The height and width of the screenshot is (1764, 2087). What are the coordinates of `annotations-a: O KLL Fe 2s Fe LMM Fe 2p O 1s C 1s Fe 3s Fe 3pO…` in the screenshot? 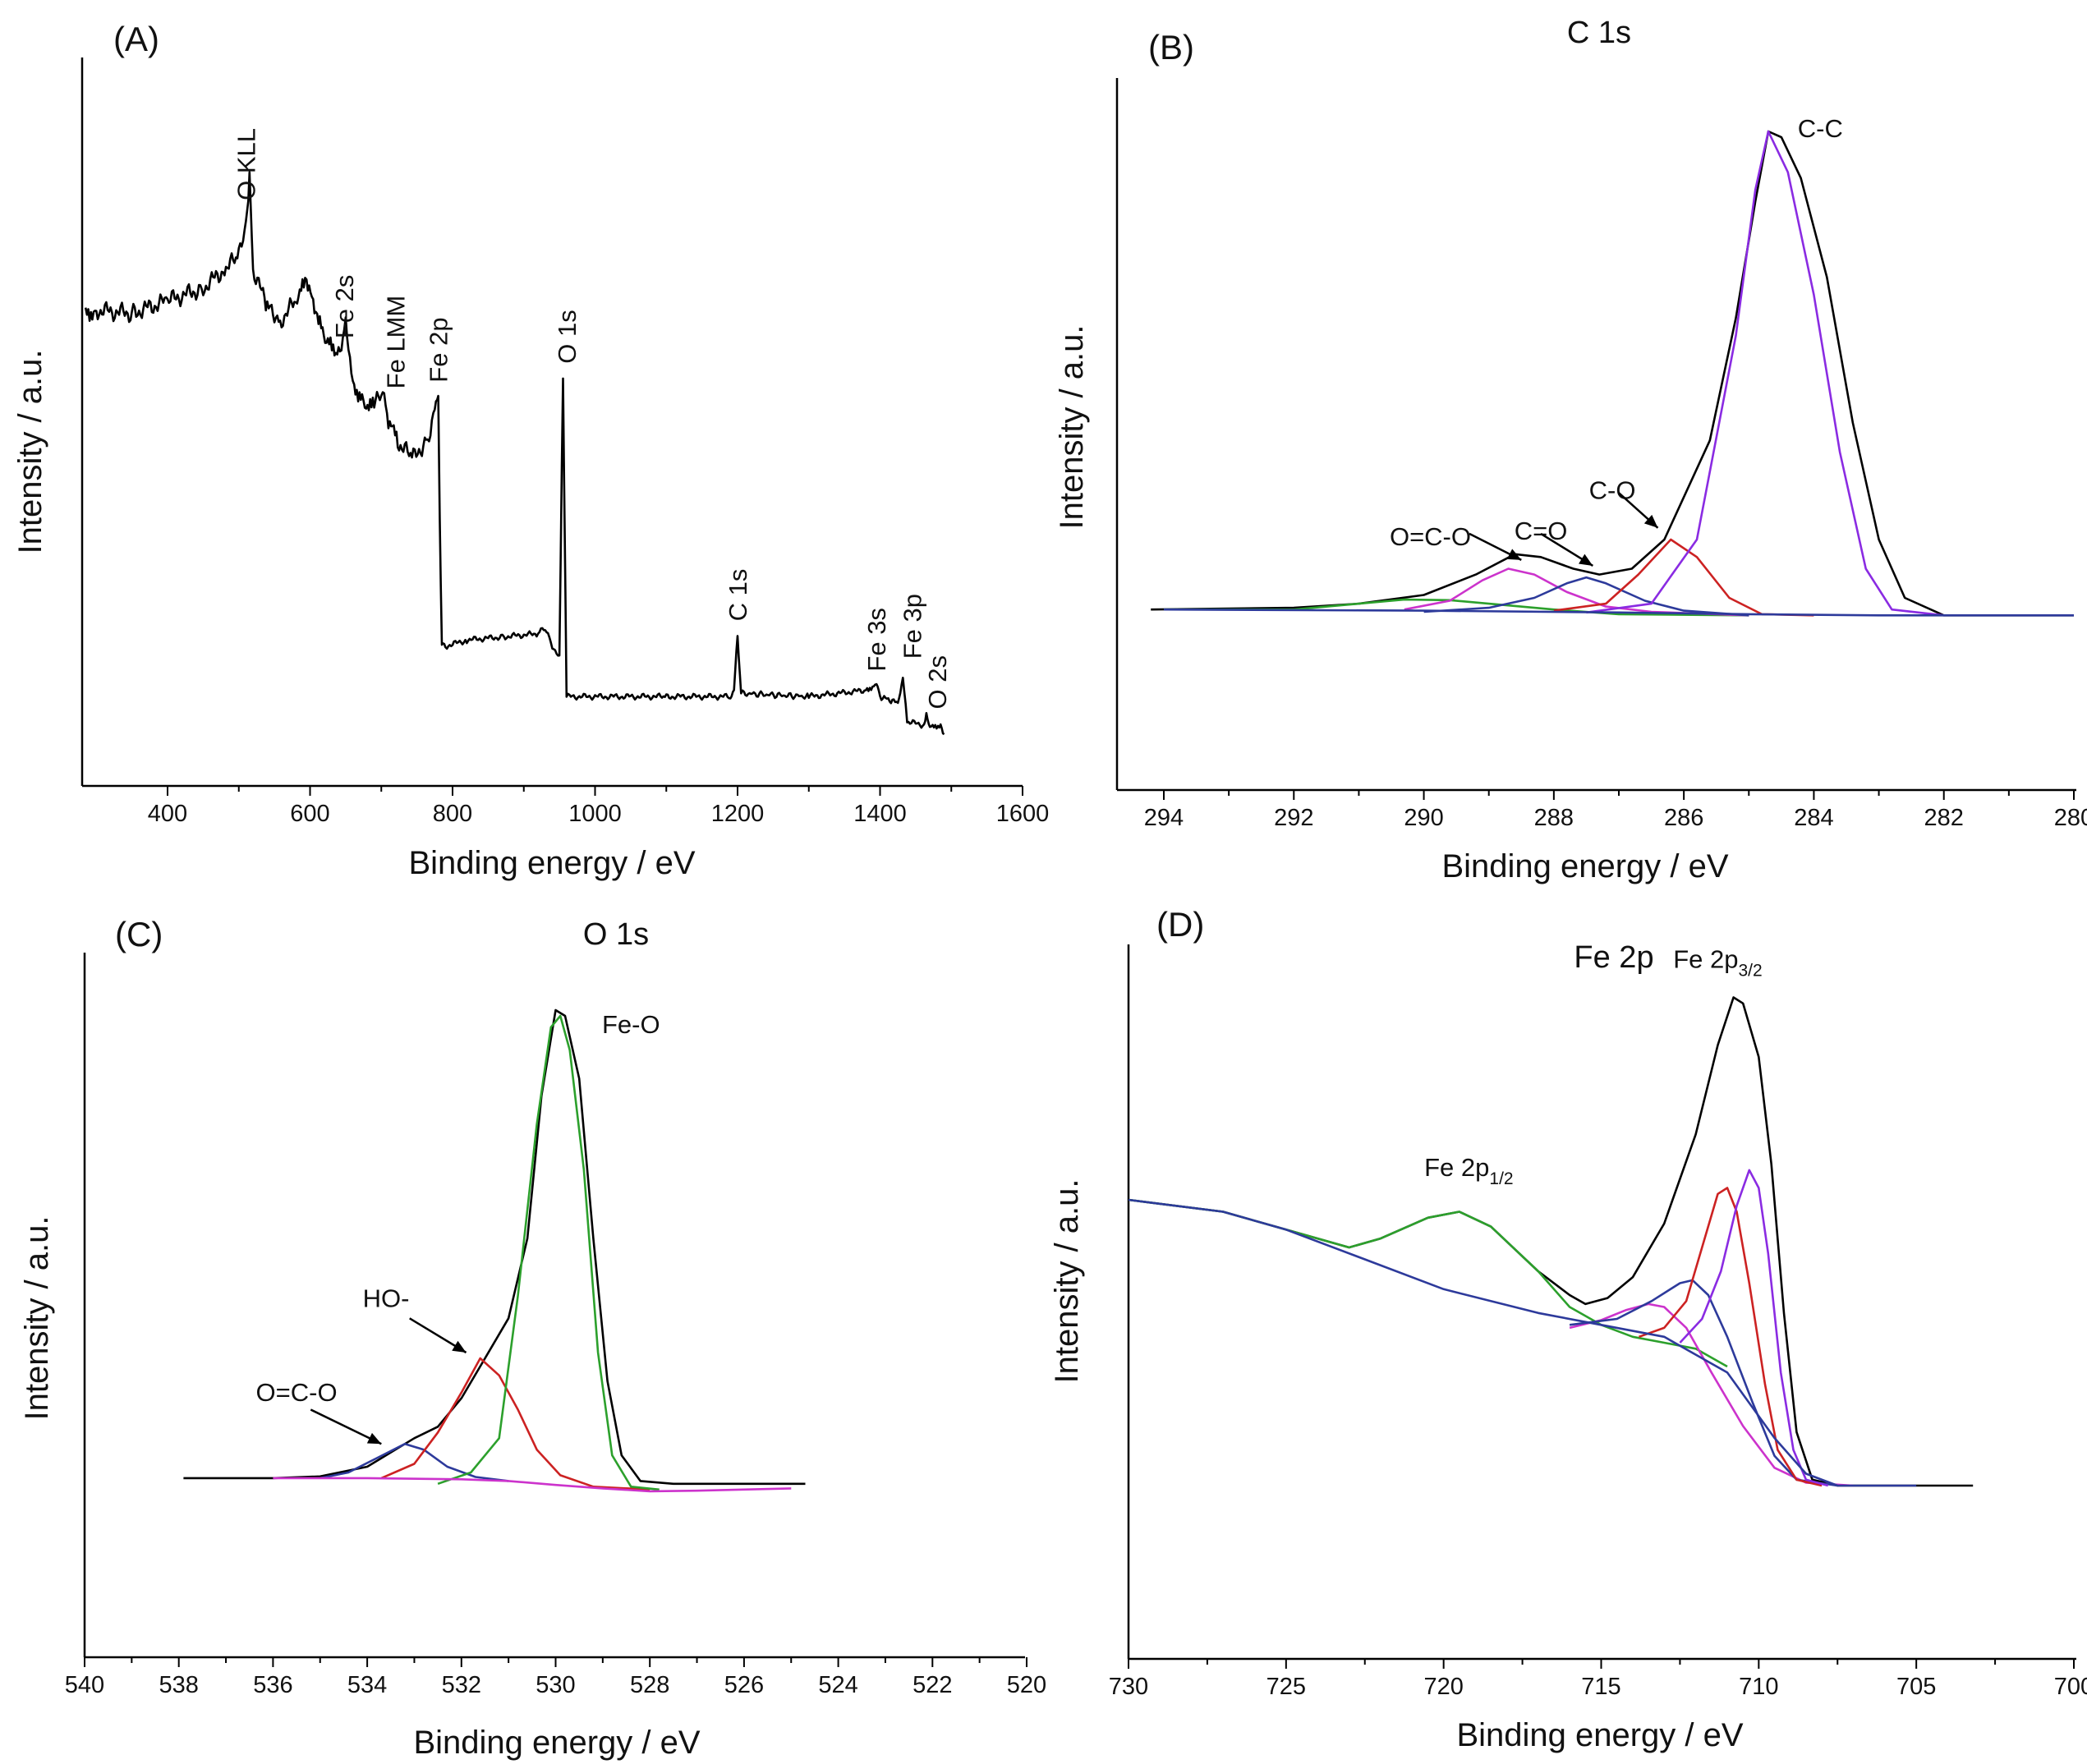 It's located at (592, 419).